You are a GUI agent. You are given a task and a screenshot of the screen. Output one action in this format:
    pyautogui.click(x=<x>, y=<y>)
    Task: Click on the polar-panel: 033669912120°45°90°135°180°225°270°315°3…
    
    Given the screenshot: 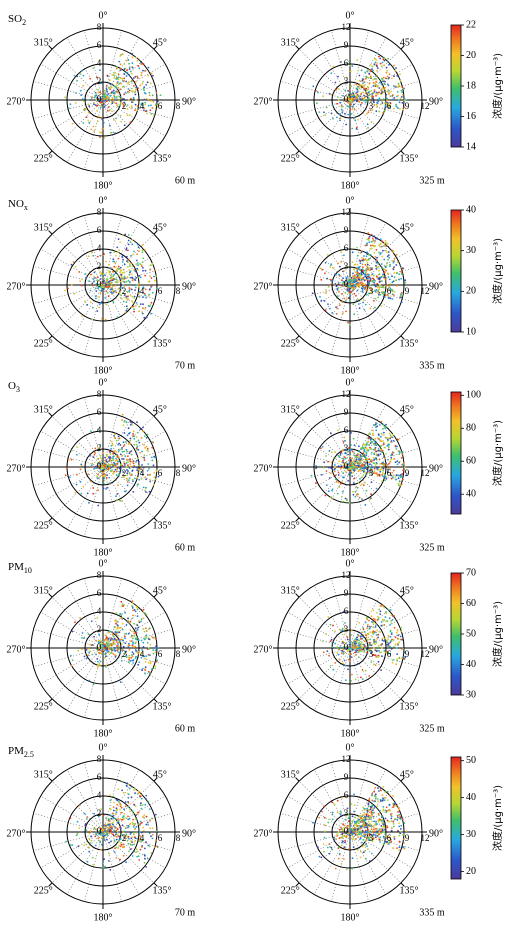 What is the action you would take?
    pyautogui.click(x=379, y=832)
    